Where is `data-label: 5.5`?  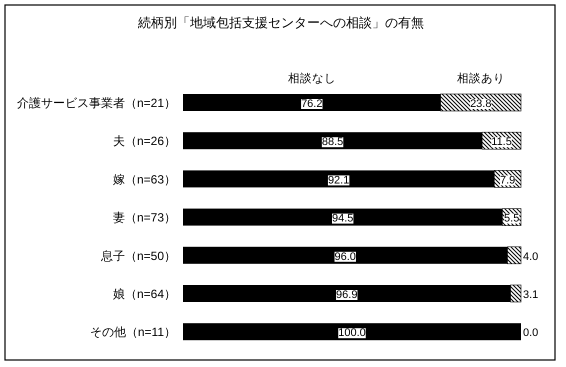 data-label: 5.5 is located at coordinates (512, 218).